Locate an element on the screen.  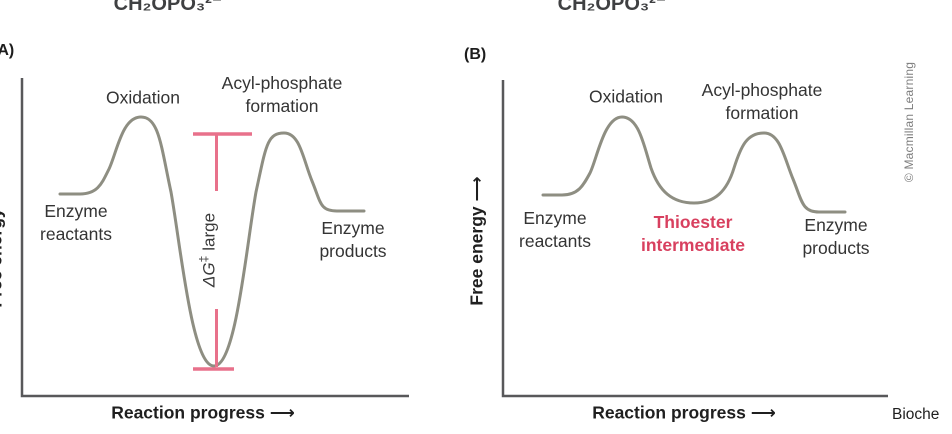
x-axis-label-b: Reaction progress ⟶ is located at coordinates (684, 412).